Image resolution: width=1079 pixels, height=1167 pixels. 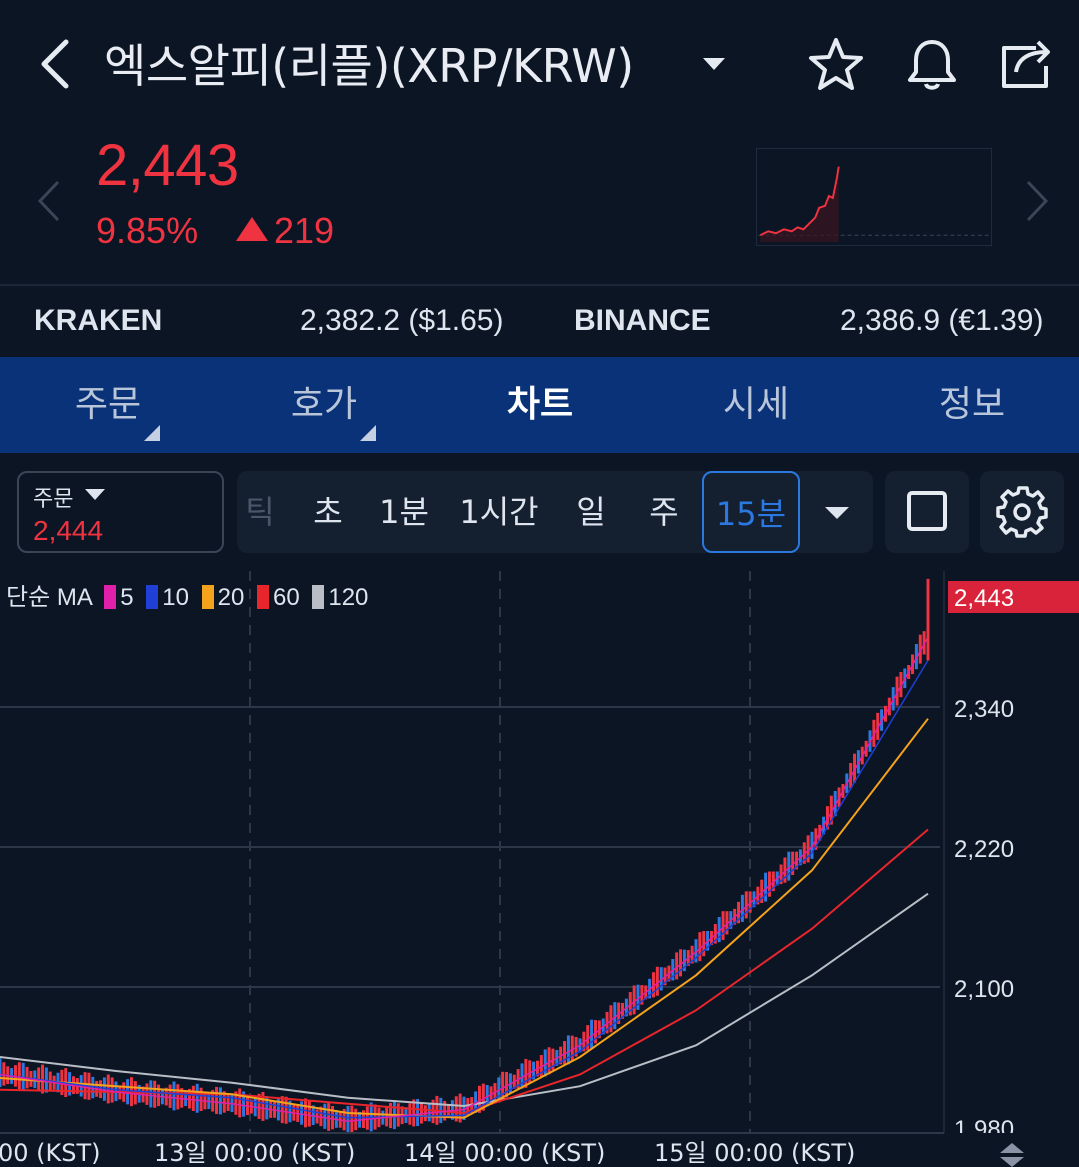 I want to click on tab-chart: 차트, so click(x=540, y=404).